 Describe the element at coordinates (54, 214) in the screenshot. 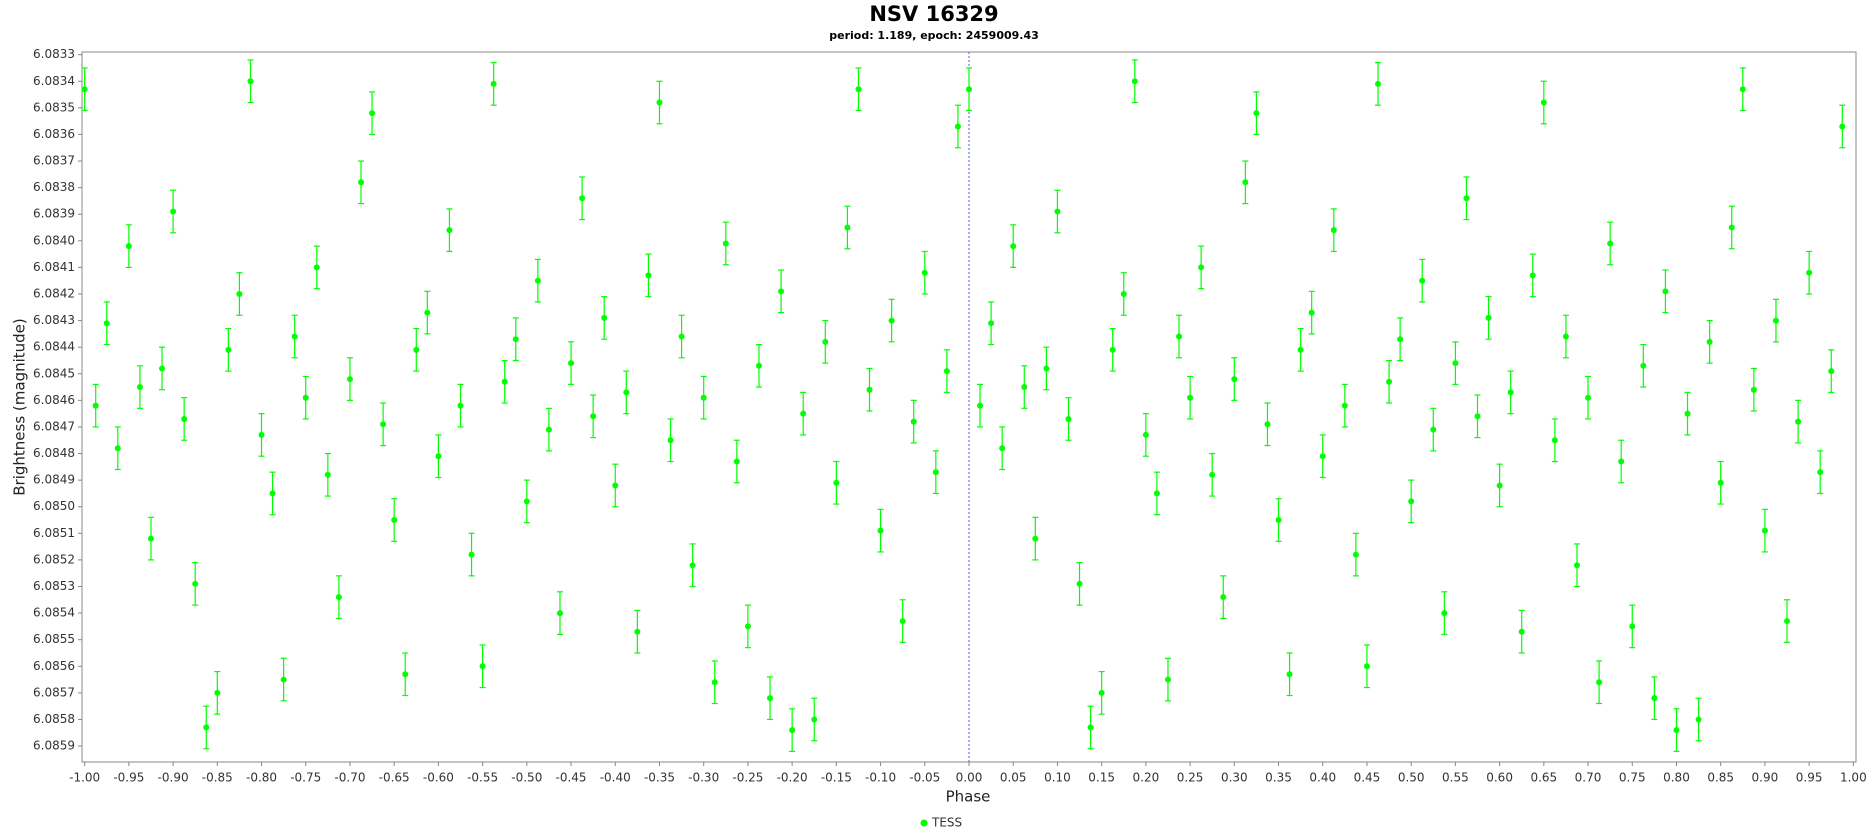

I see `y-tick-label: 6.0839` at that location.